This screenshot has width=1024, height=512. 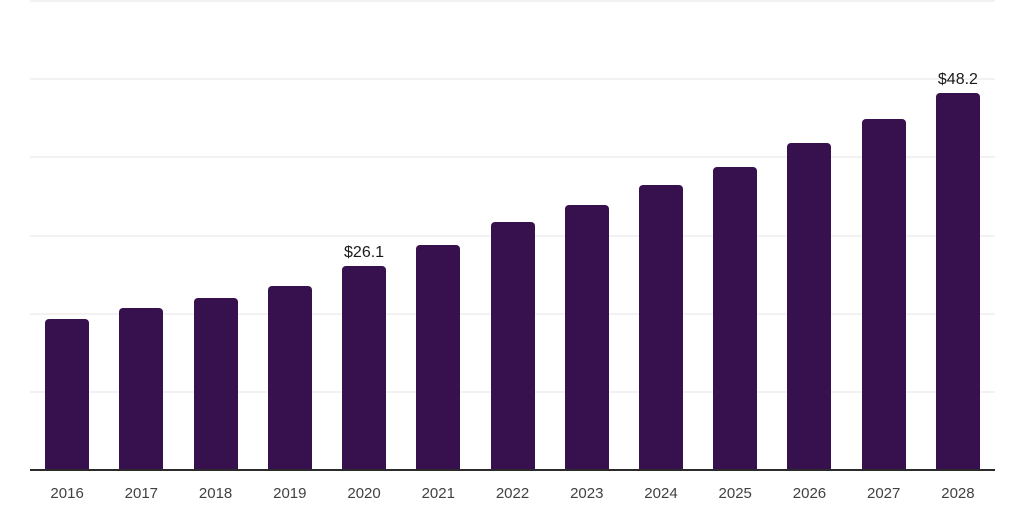 What do you see at coordinates (215, 493) in the screenshot?
I see `x-tick-label-2018: 2018` at bounding box center [215, 493].